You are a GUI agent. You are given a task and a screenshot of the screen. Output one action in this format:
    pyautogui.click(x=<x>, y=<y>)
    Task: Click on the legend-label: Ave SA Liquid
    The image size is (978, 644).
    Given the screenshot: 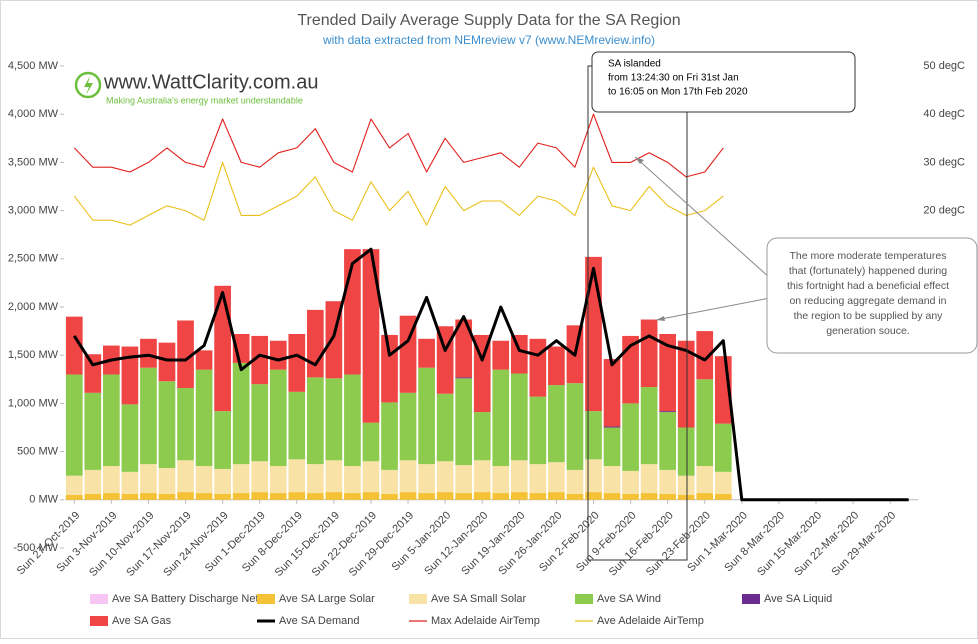 What is the action you would take?
    pyautogui.click(x=798, y=599)
    